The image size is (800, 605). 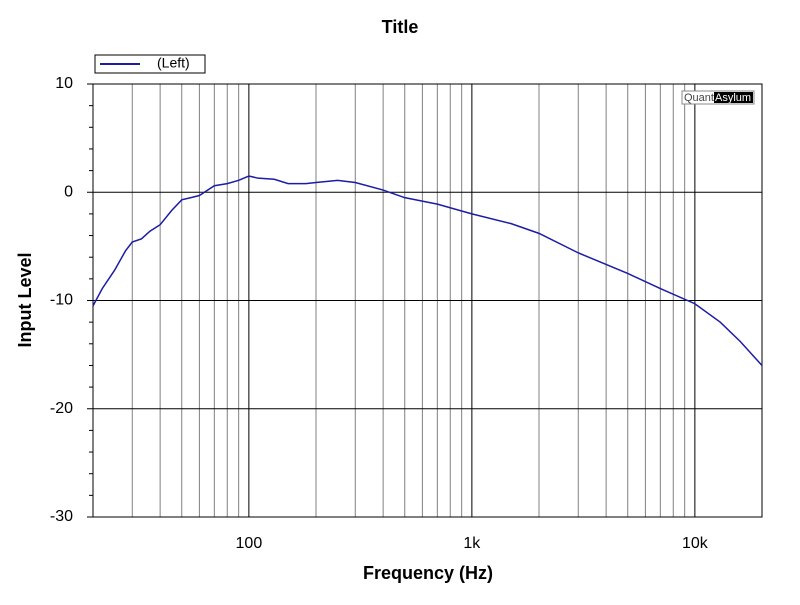 I want to click on x-tick-label: 100, so click(x=249, y=543).